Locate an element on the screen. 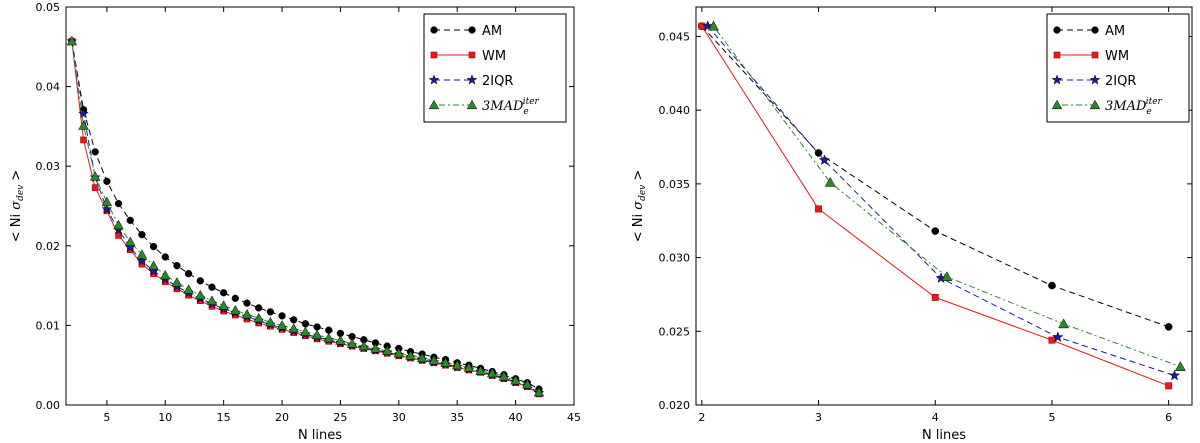 The width and height of the screenshot is (1200, 443). right-y-axis-label-sigma: σ is located at coordinates (638, 205).